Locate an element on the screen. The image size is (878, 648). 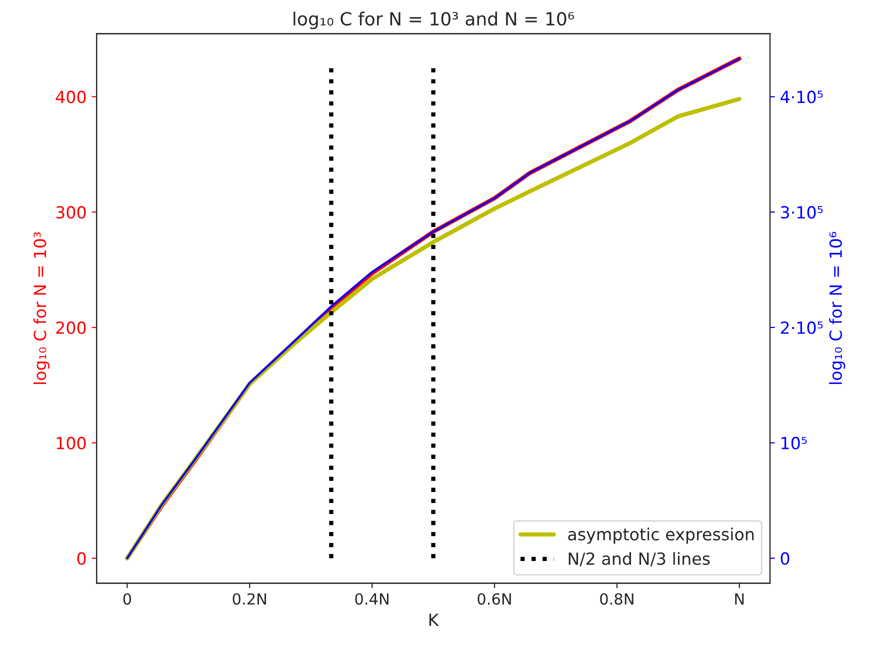
x-tick-label: 0.8N is located at coordinates (617, 599).